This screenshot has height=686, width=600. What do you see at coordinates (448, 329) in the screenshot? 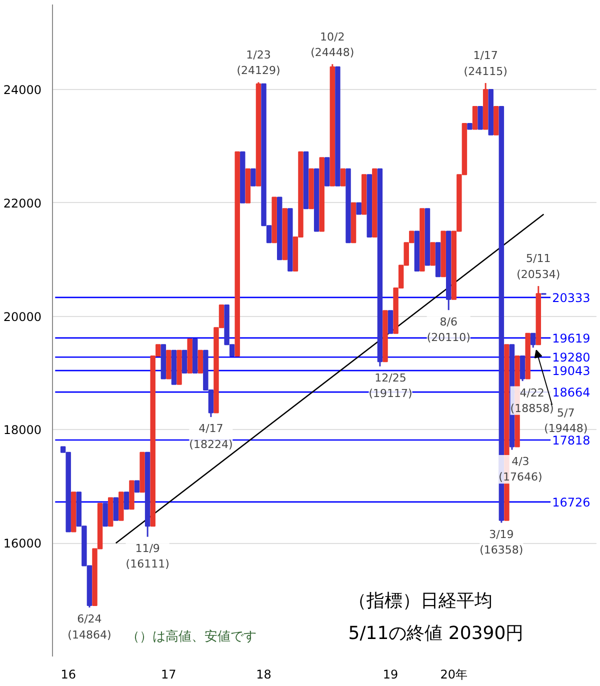
I see `annotation: 8/6 (20110)` at bounding box center [448, 329].